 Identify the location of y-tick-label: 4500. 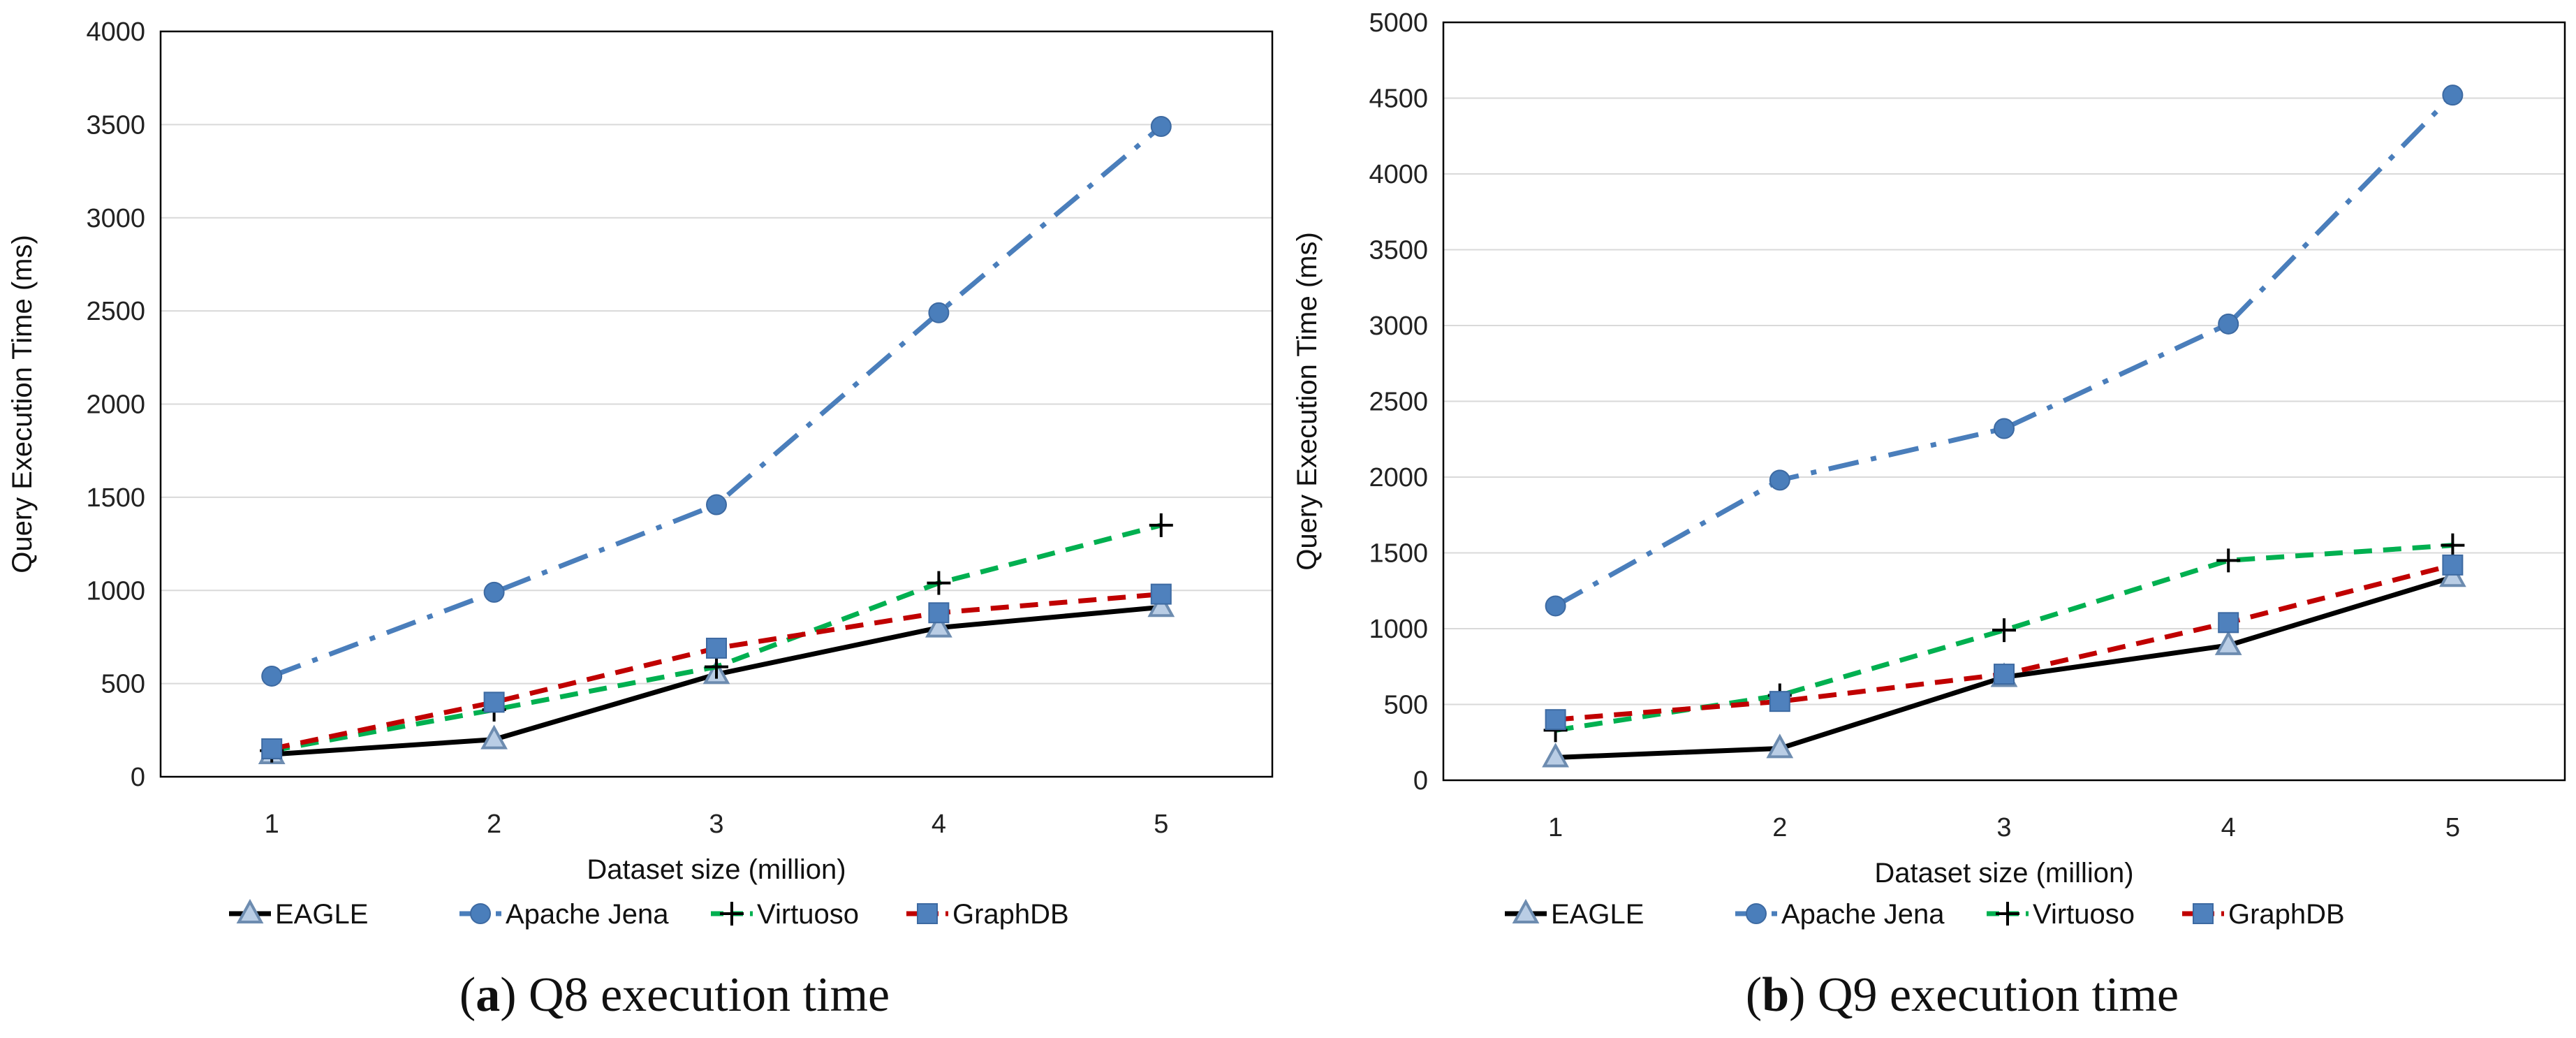
(1398, 99).